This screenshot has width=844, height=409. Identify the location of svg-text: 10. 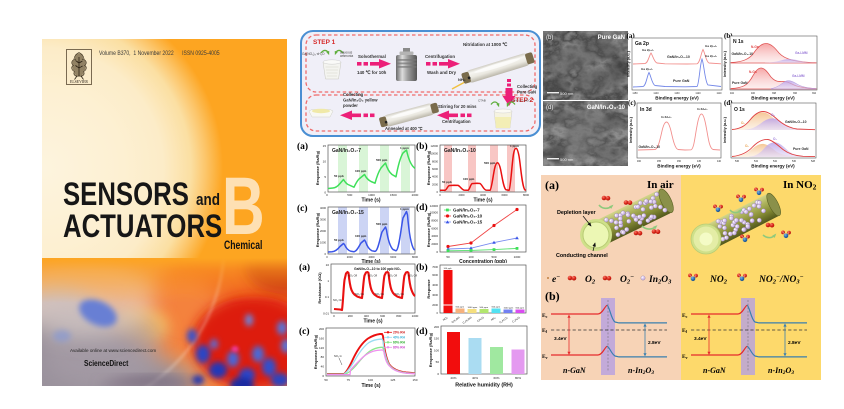
(328, 265).